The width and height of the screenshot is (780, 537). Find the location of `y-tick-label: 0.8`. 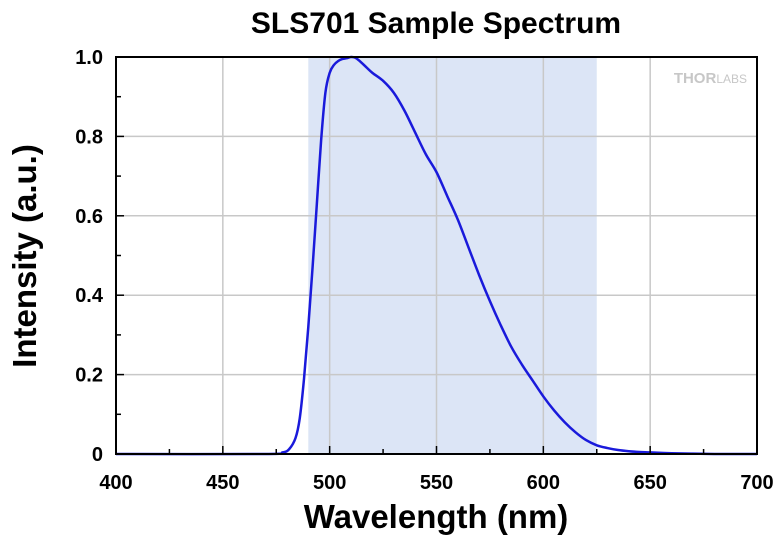

y-tick-label: 0.8 is located at coordinates (89, 137).